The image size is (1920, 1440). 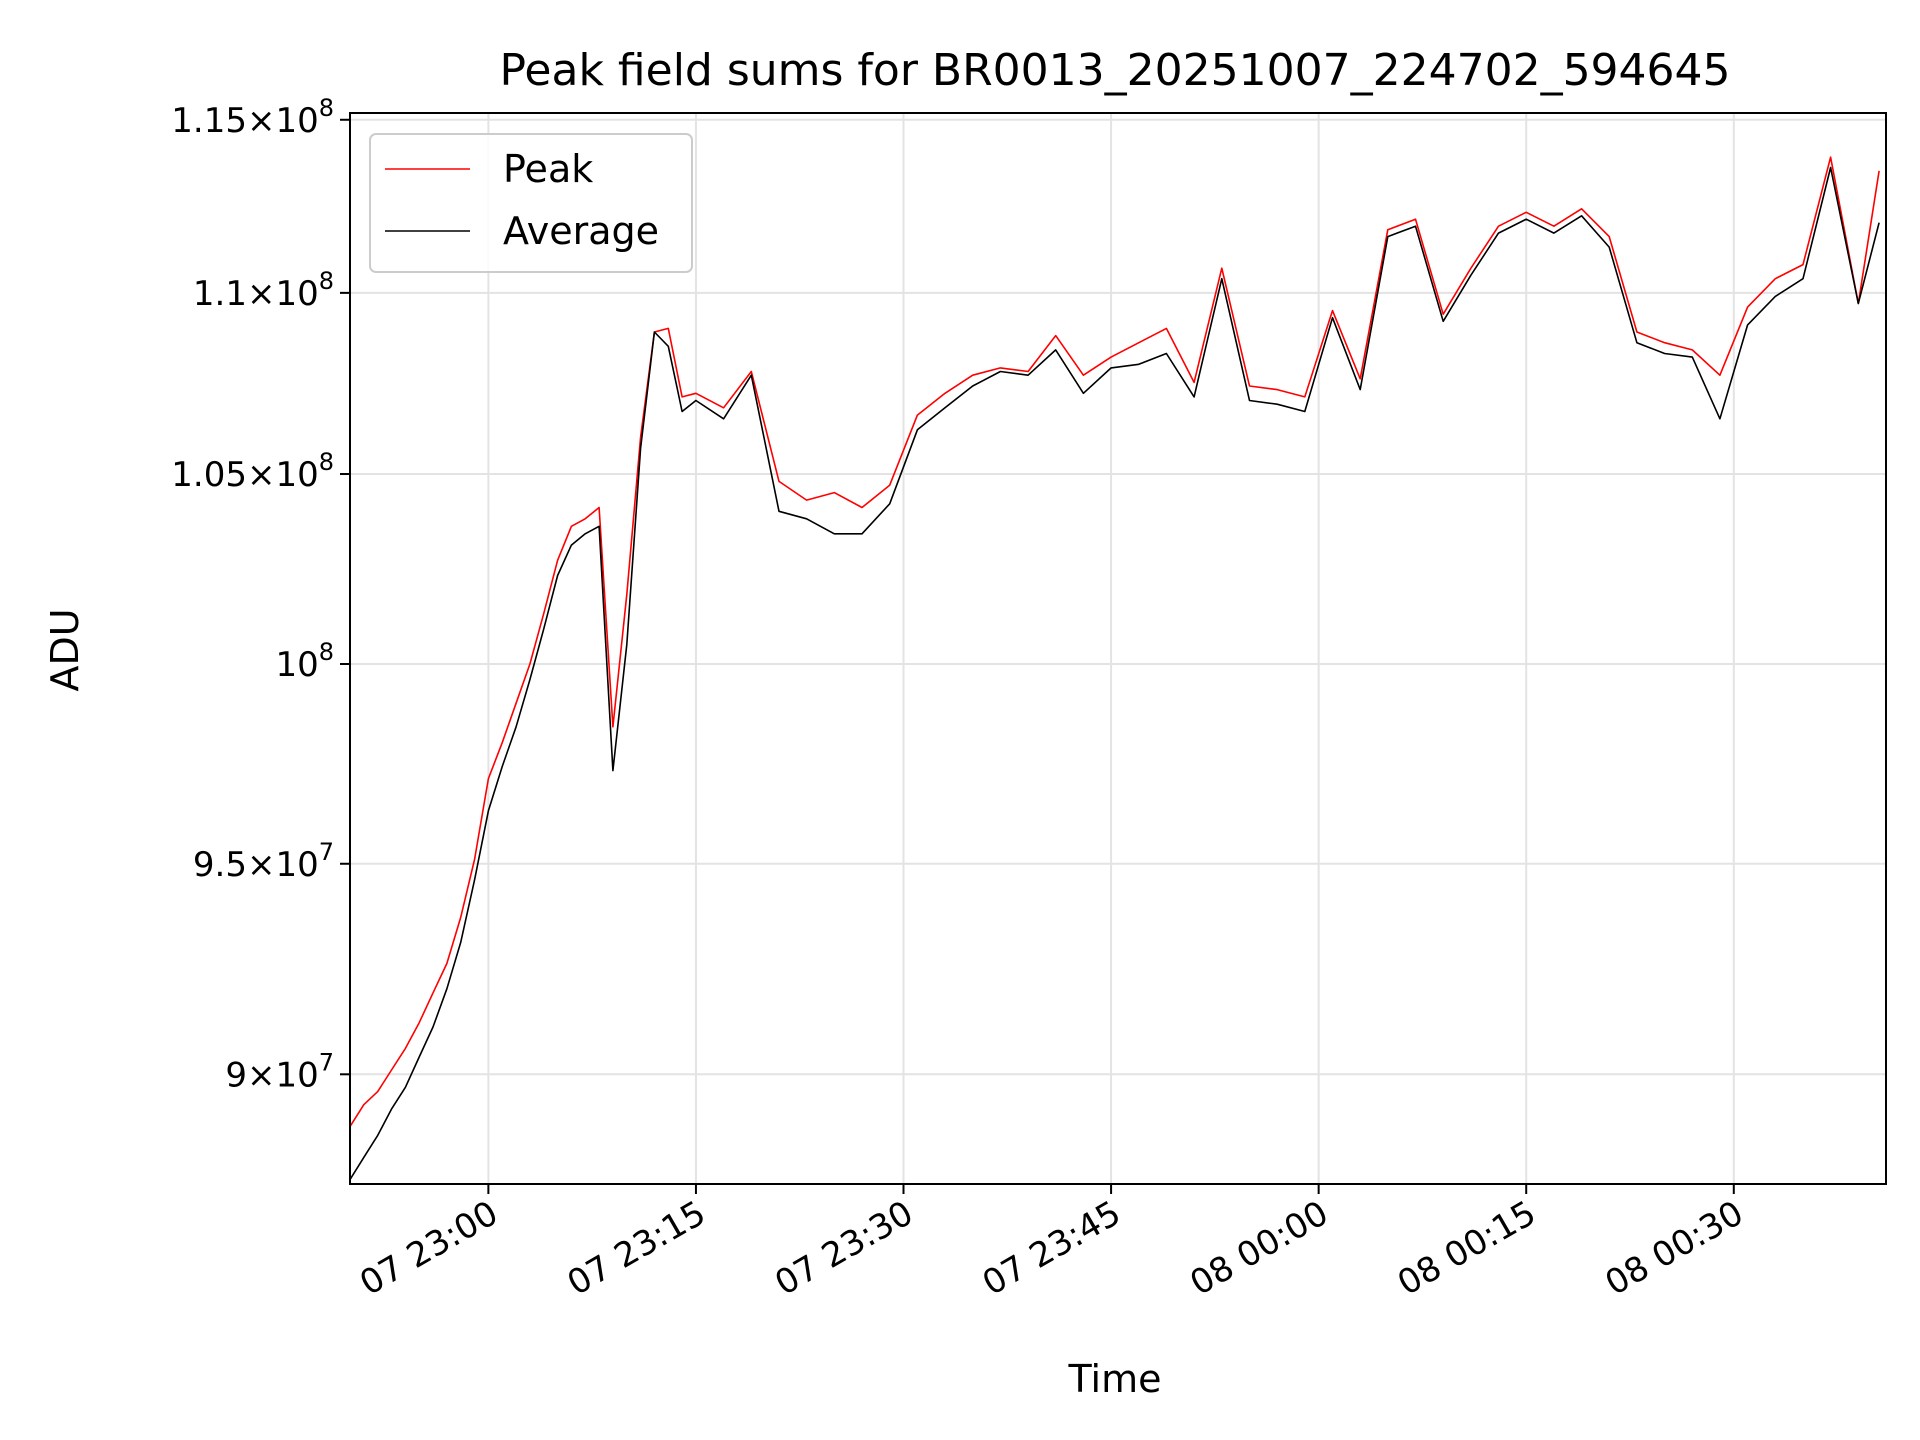 I want to click on legend-label-peak: Peak, so click(x=548, y=169).